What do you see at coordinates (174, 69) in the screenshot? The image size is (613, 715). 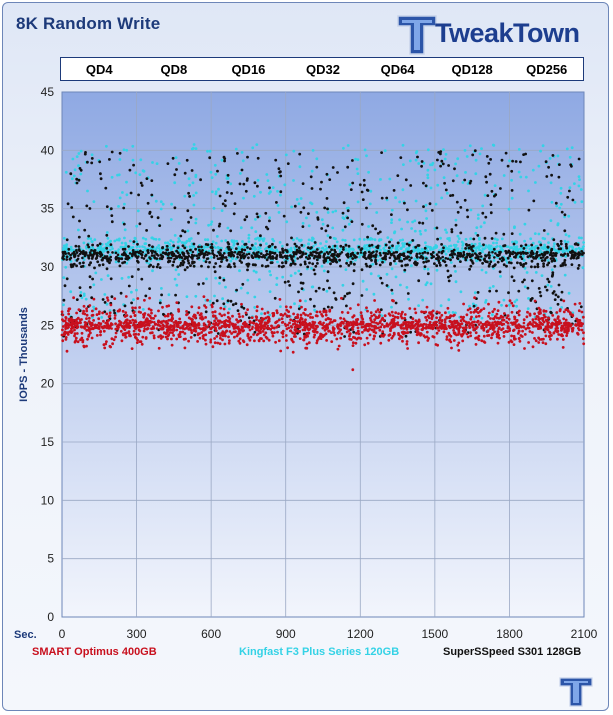 I see `queue-depth-label: QD8` at bounding box center [174, 69].